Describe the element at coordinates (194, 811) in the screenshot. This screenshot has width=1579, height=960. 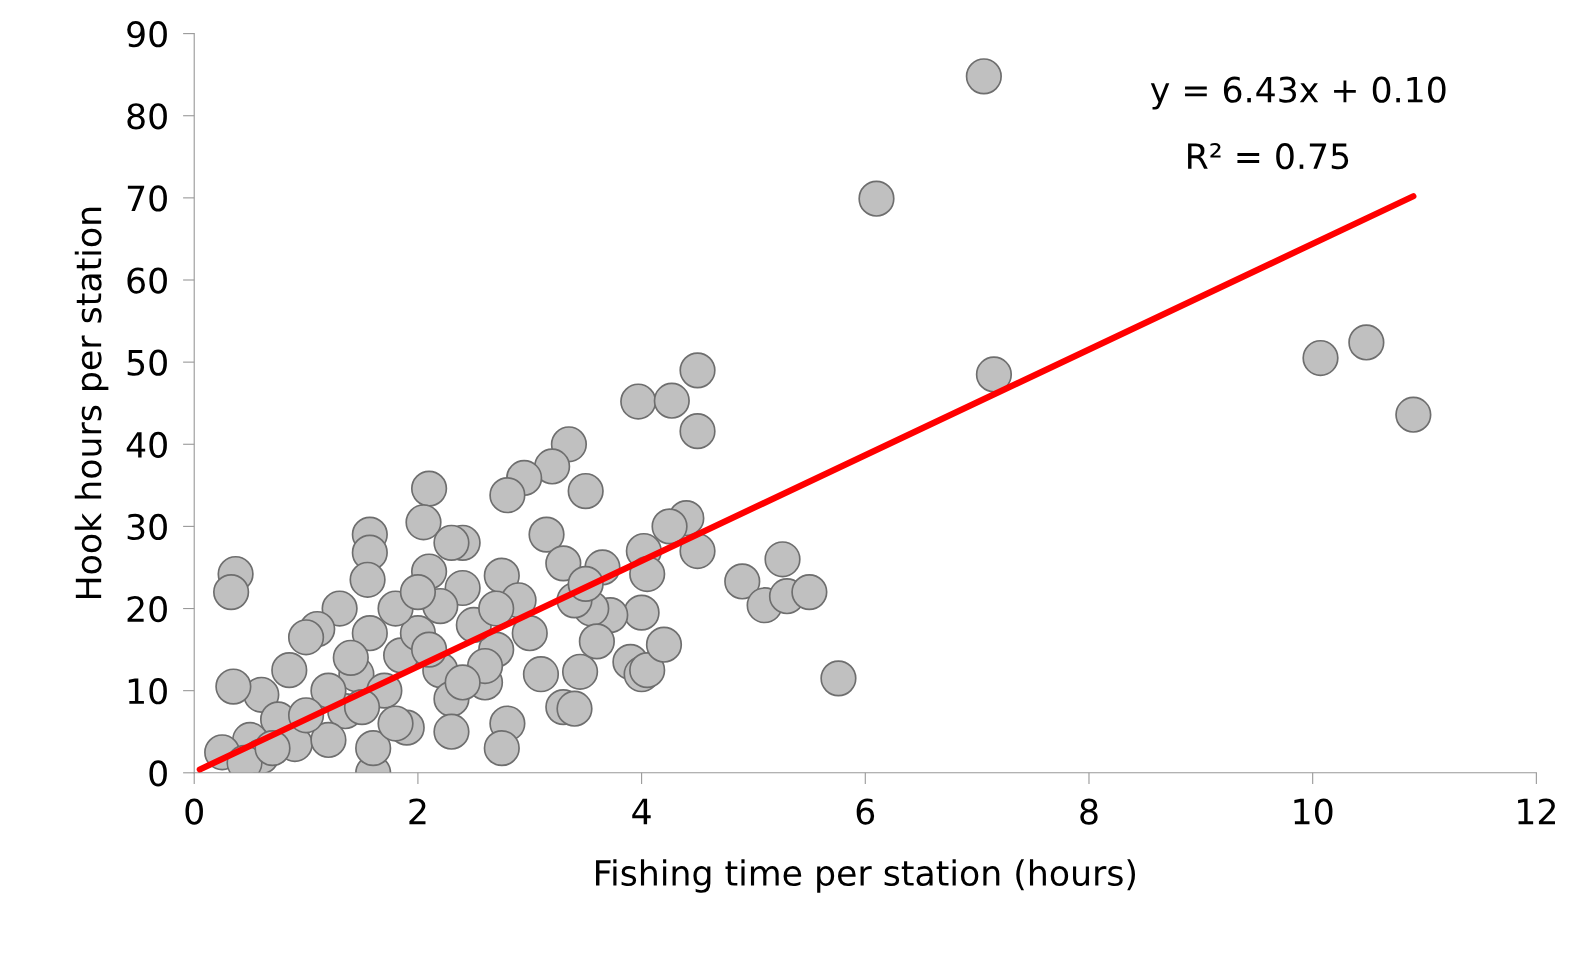
I see `x-tick-label: 0` at that location.